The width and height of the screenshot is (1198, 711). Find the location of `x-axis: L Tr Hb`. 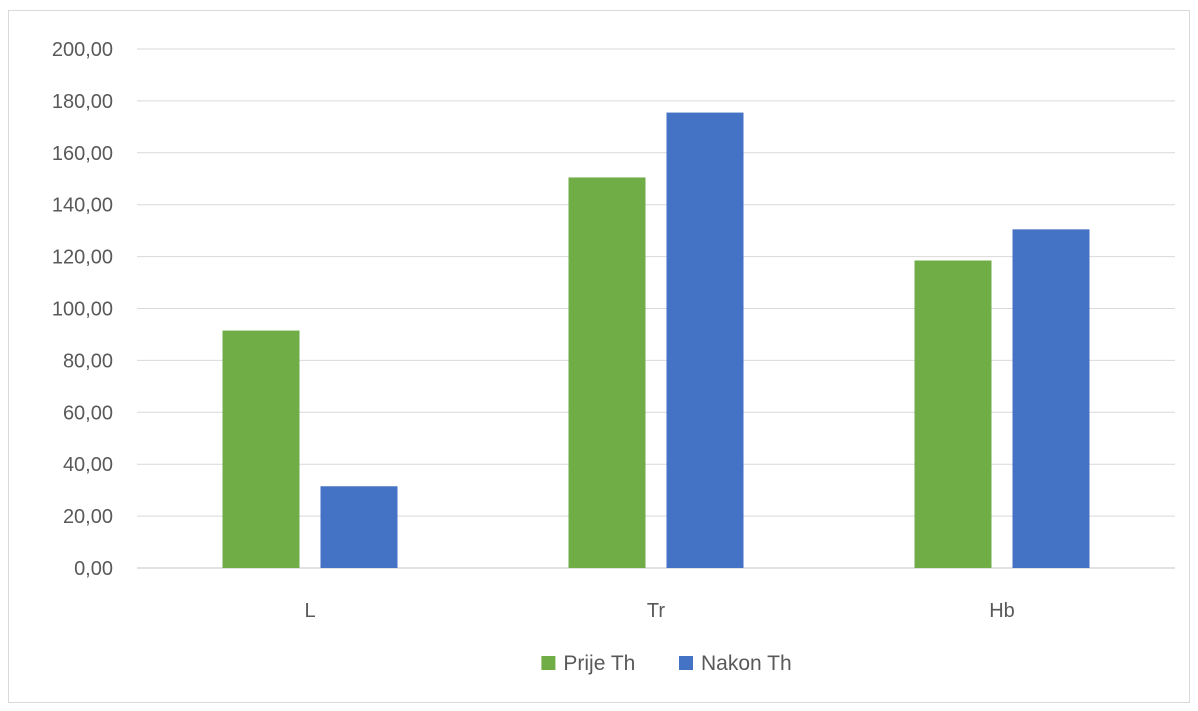

x-axis: L Tr Hb is located at coordinates (659, 611).